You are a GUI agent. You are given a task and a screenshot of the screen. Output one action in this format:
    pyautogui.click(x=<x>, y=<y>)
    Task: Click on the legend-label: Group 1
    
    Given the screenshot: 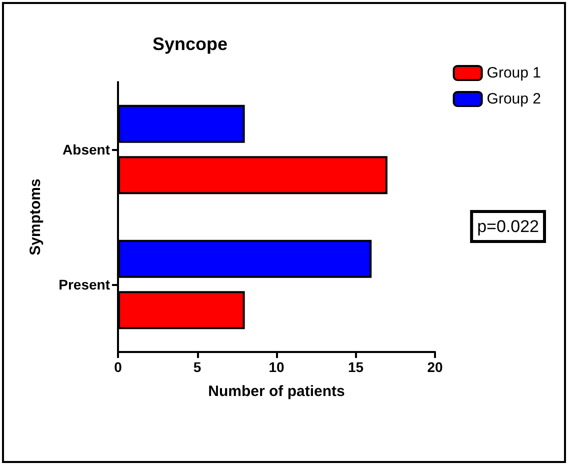 What is the action you would take?
    pyautogui.click(x=514, y=73)
    